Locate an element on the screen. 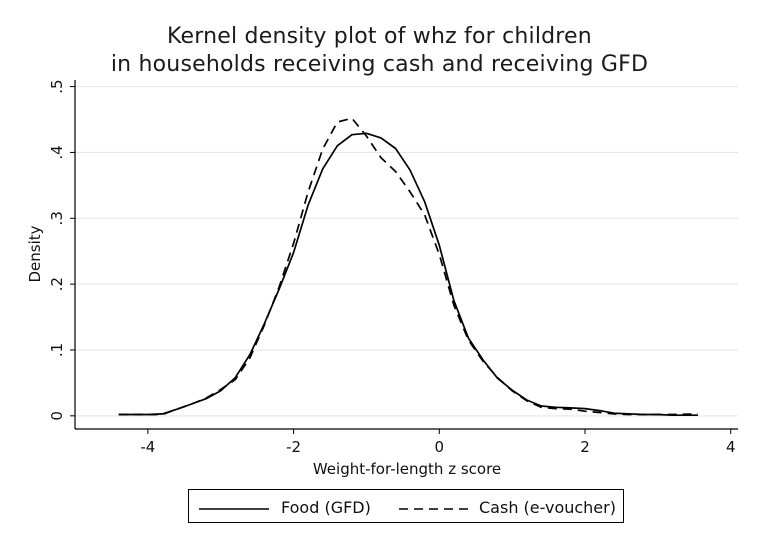 The height and width of the screenshot is (554, 759). x-tick-label-1: -2 is located at coordinates (293, 447).